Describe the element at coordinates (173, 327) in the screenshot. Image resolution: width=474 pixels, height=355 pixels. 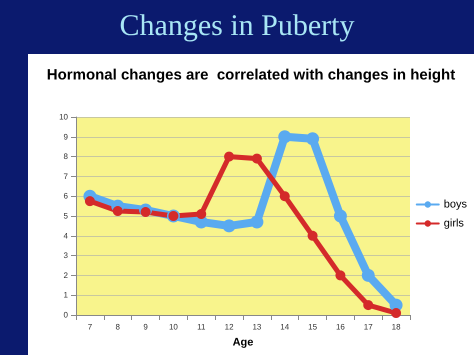
I see `x-tick-label: 10` at that location.